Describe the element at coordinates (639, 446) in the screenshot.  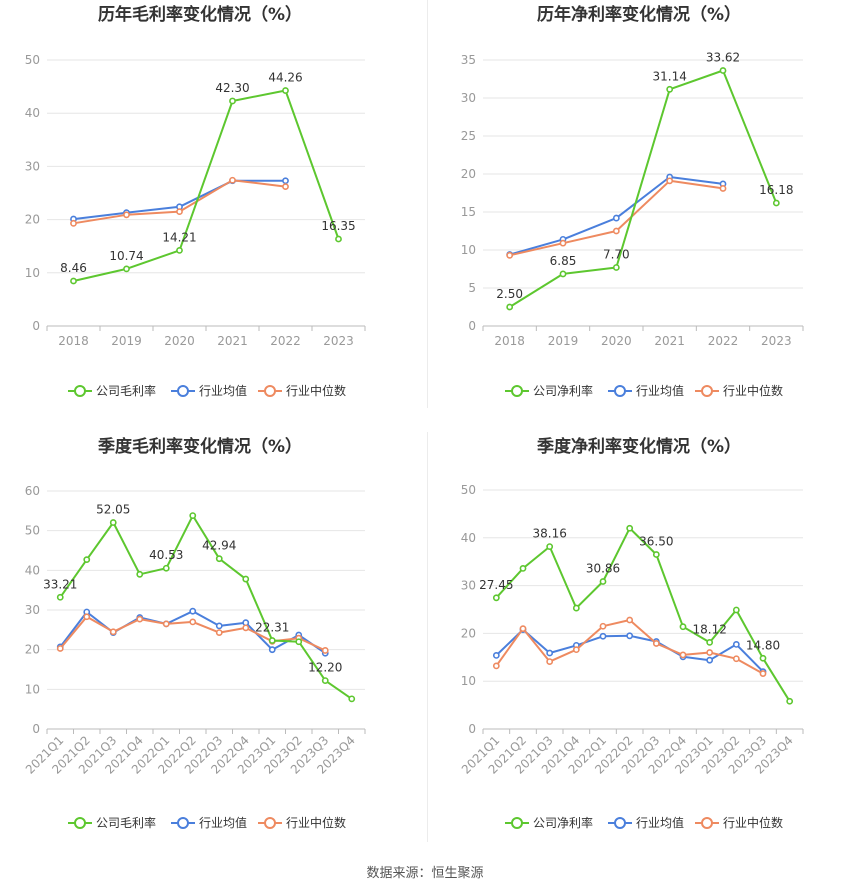
I see `chart-title: 季度净利率变化情况（%）` at that location.